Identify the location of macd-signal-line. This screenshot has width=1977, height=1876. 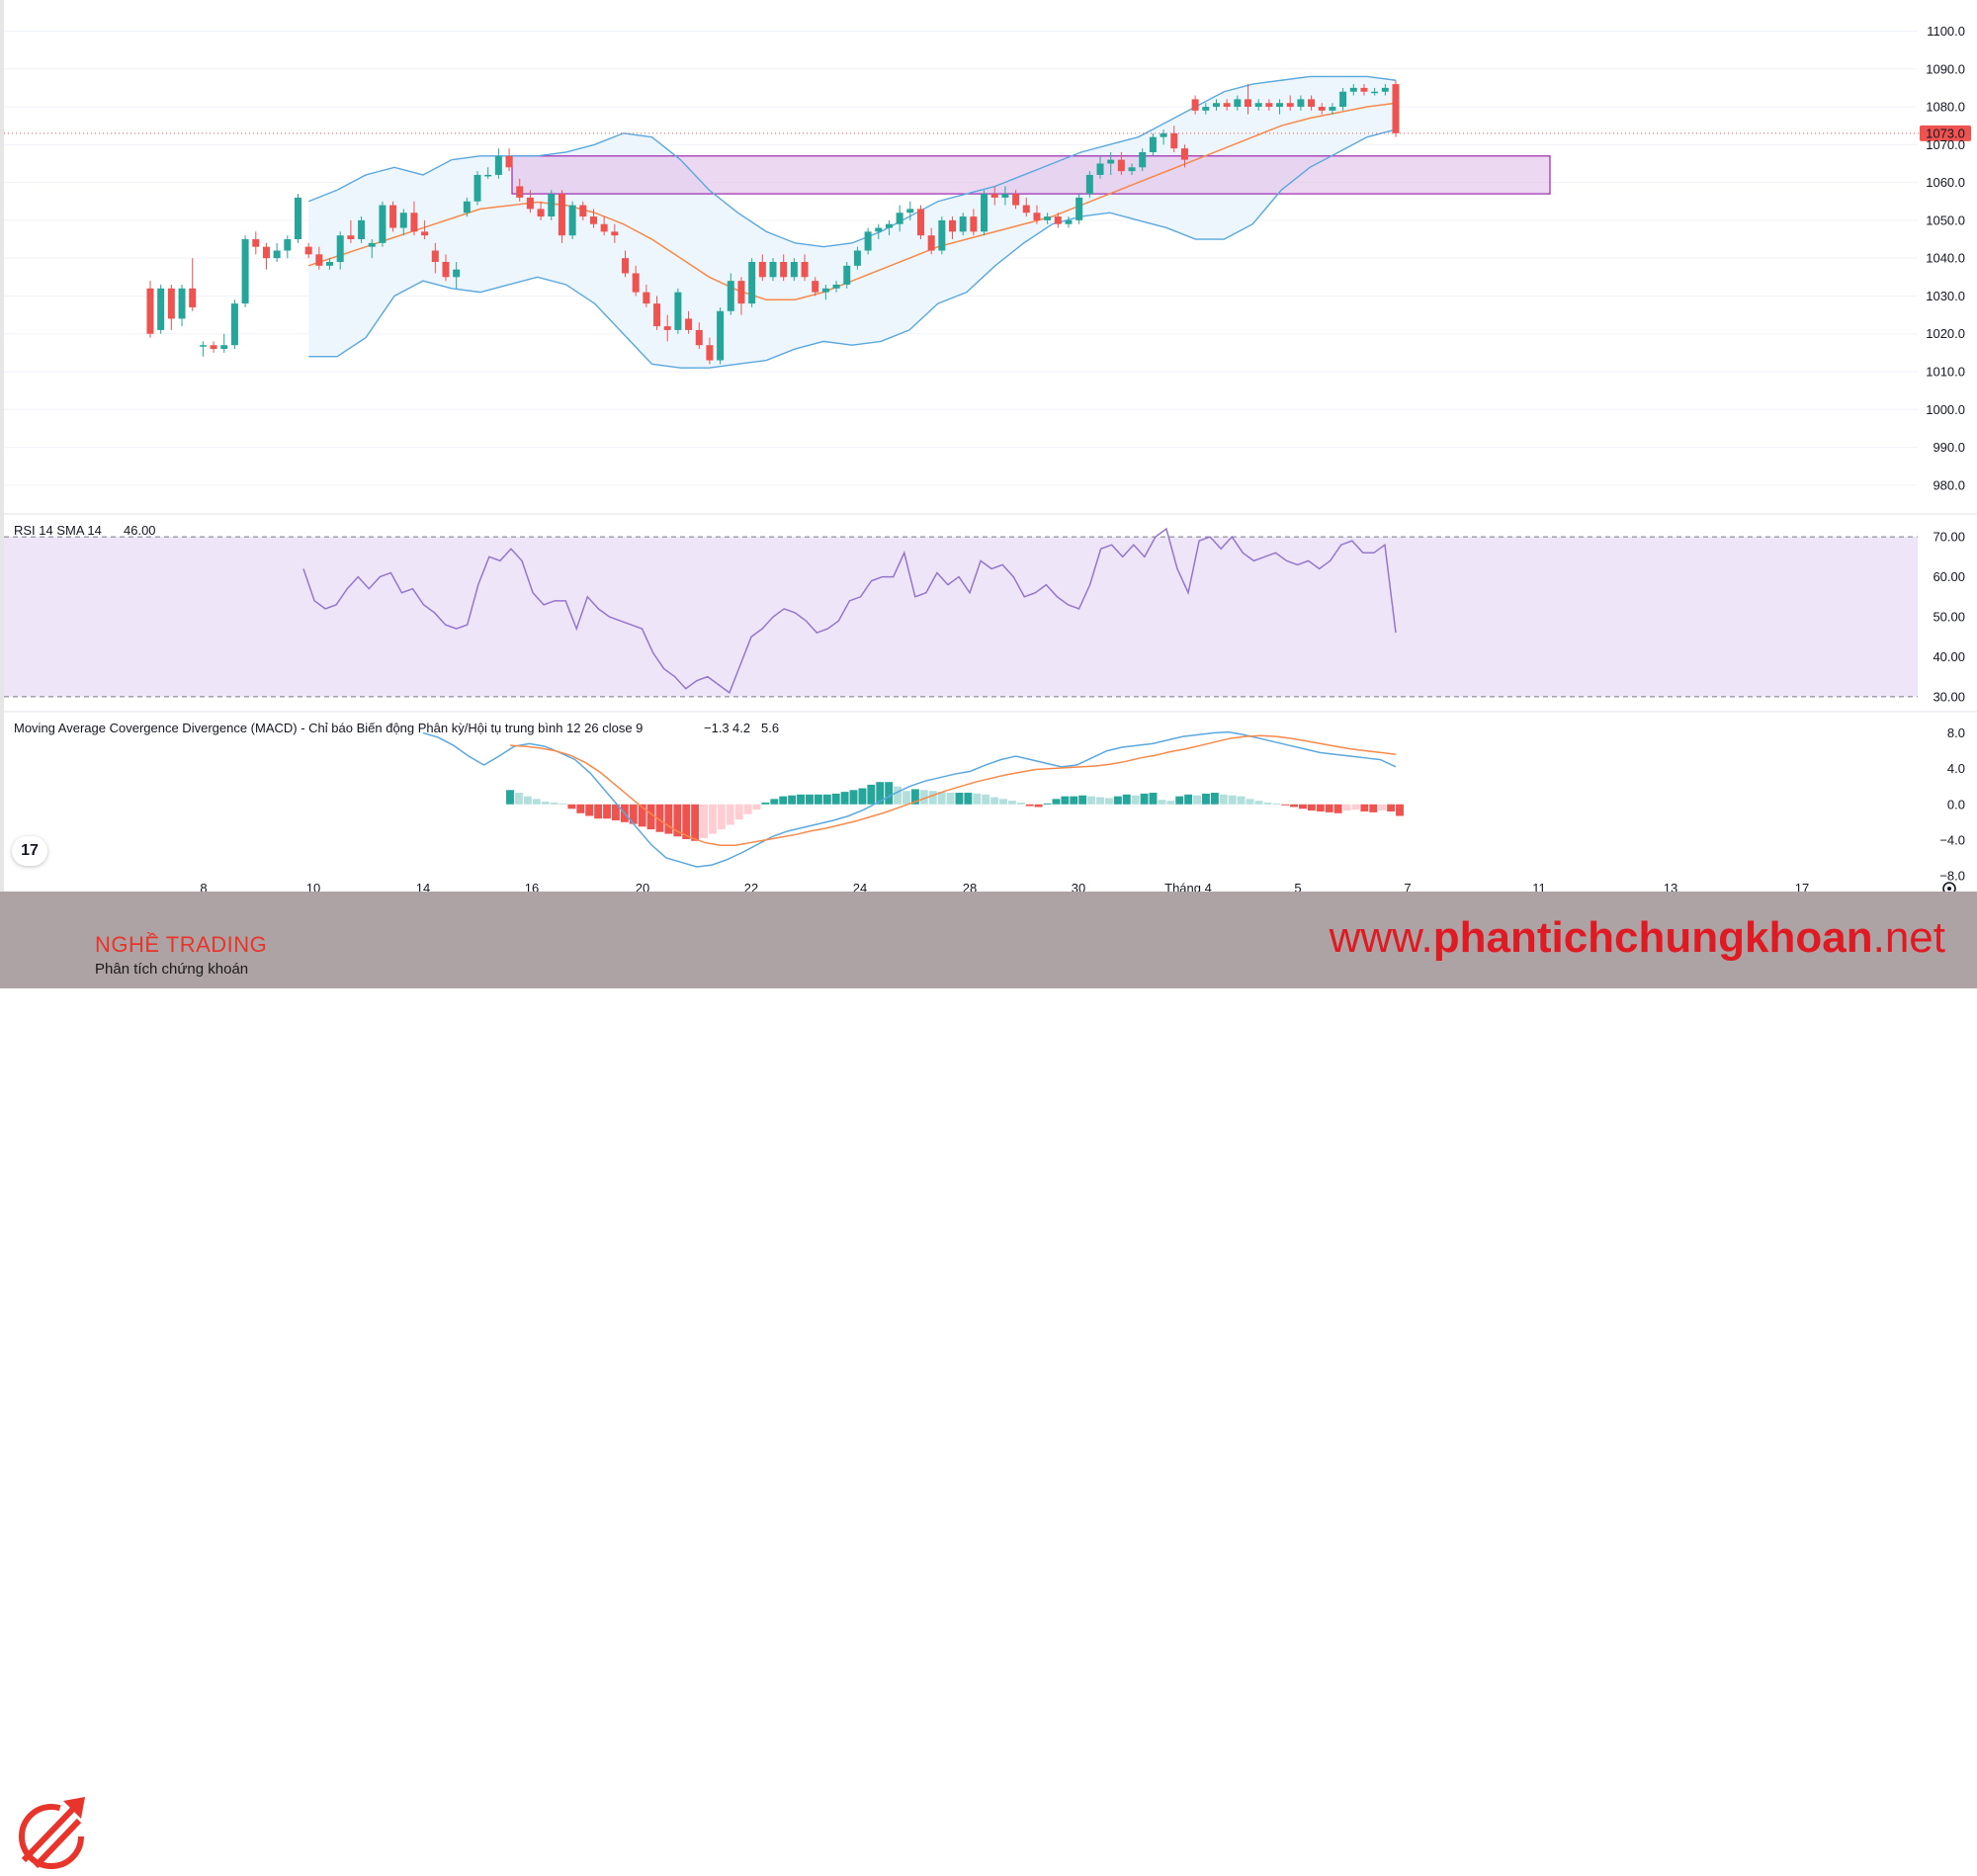
(953, 790).